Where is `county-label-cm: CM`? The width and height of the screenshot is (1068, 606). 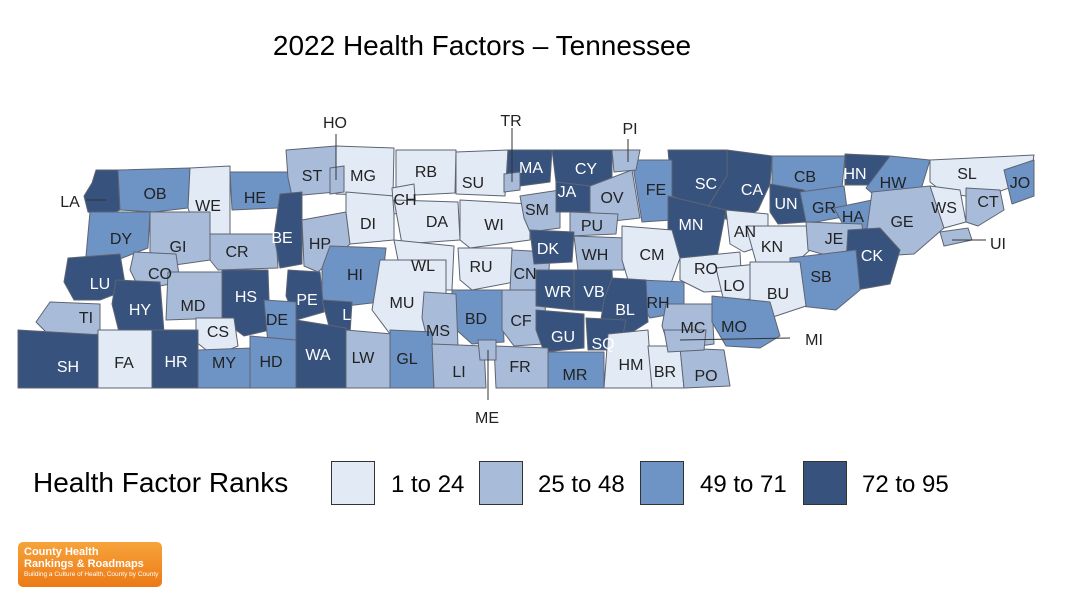 county-label-cm: CM is located at coordinates (652, 255).